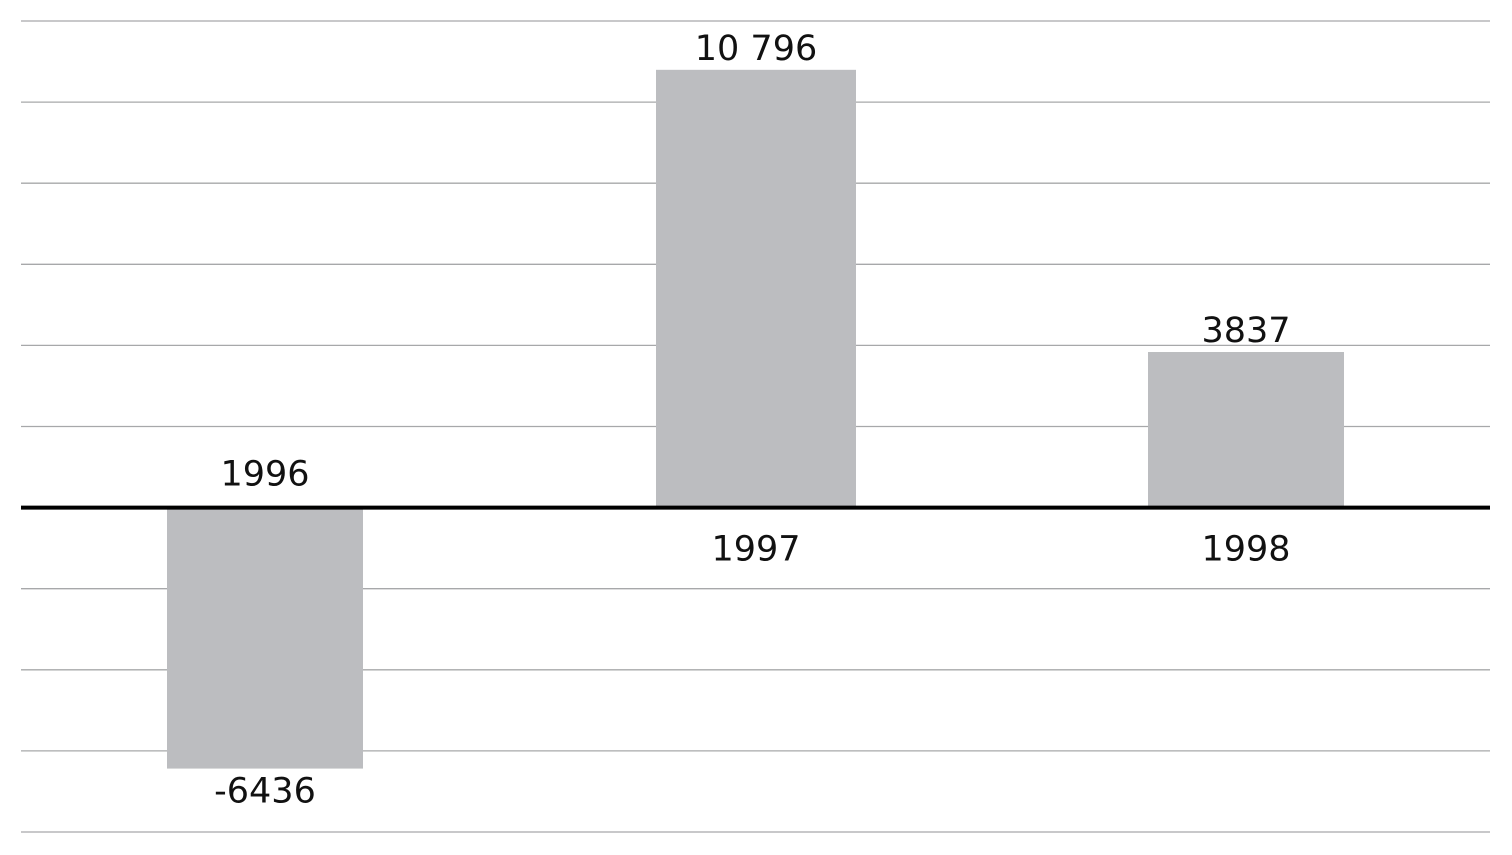 This screenshot has width=1512, height=855. I want to click on value-label: 10 796, so click(756, 49).